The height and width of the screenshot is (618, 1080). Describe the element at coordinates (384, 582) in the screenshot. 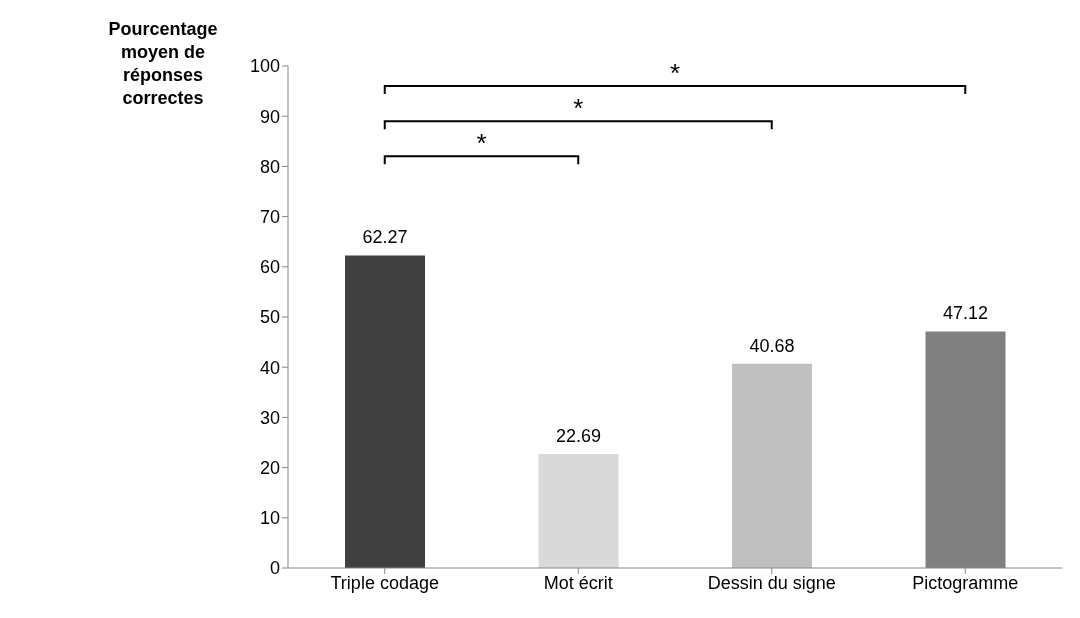

I see `x-tick-label: Triple codage` at that location.